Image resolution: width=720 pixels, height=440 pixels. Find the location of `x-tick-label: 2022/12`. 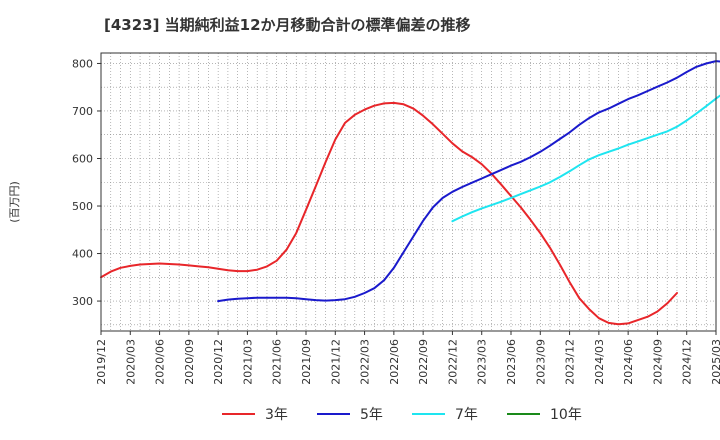

x-tick-label: 2022/12 is located at coordinates (452, 362).